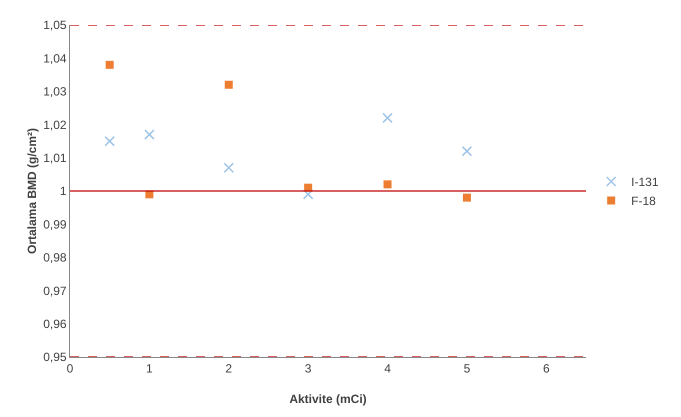 The image size is (681, 417). I want to click on legend-label: F-18, so click(643, 201).